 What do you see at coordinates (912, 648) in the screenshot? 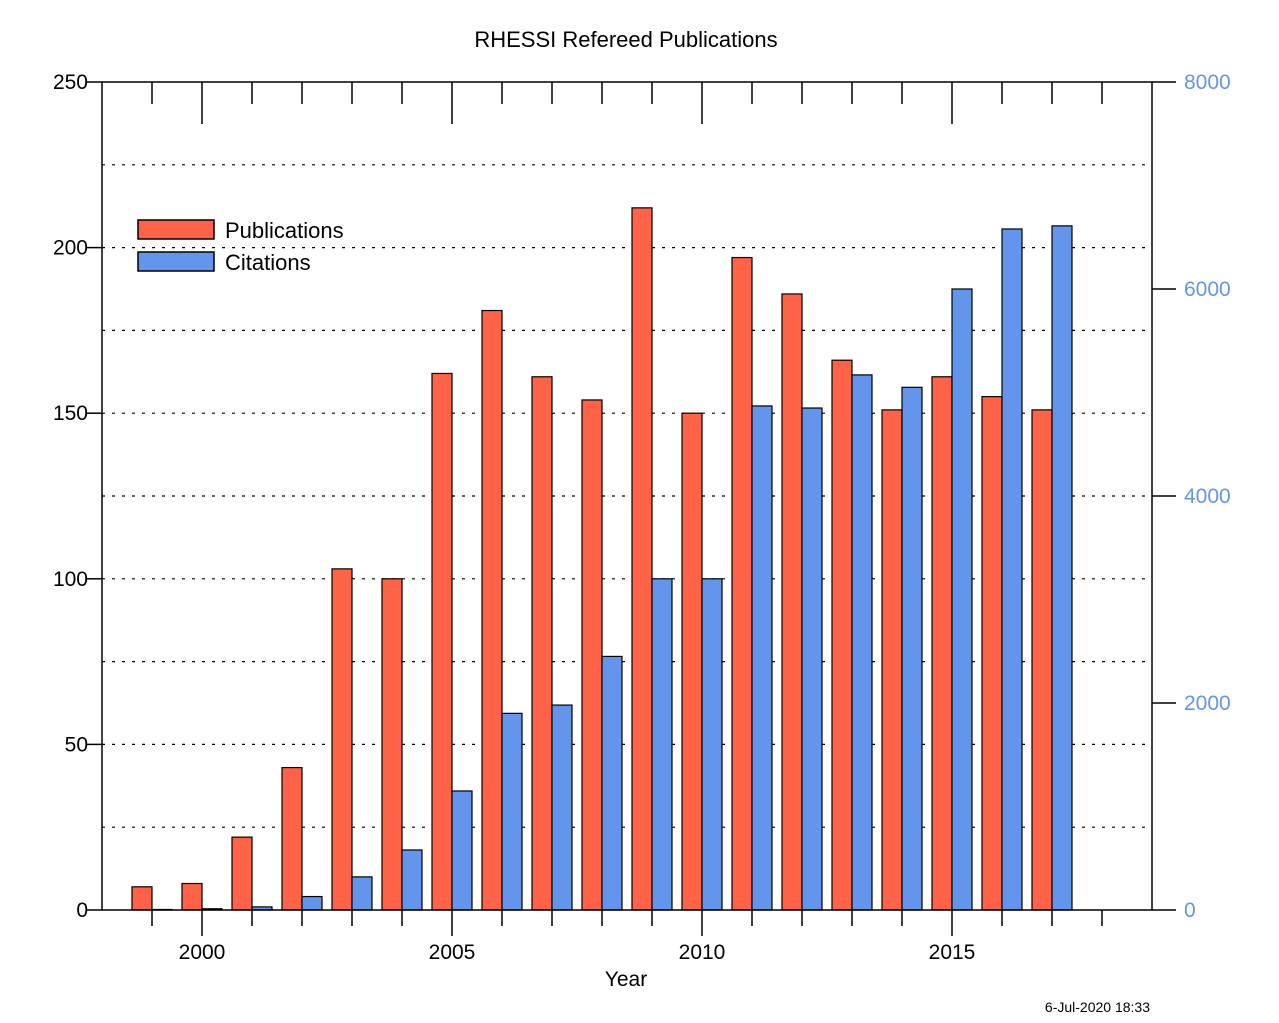
I see `bar-citations-2014` at bounding box center [912, 648].